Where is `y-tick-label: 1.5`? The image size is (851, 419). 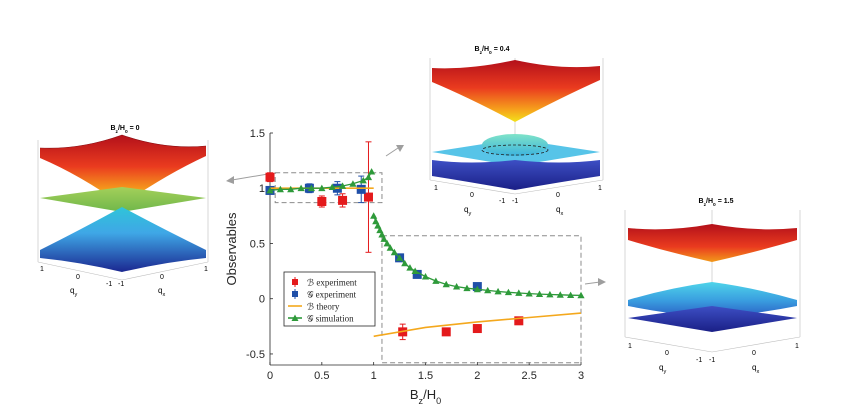 y-tick-label: 1.5 is located at coordinates (257, 134).